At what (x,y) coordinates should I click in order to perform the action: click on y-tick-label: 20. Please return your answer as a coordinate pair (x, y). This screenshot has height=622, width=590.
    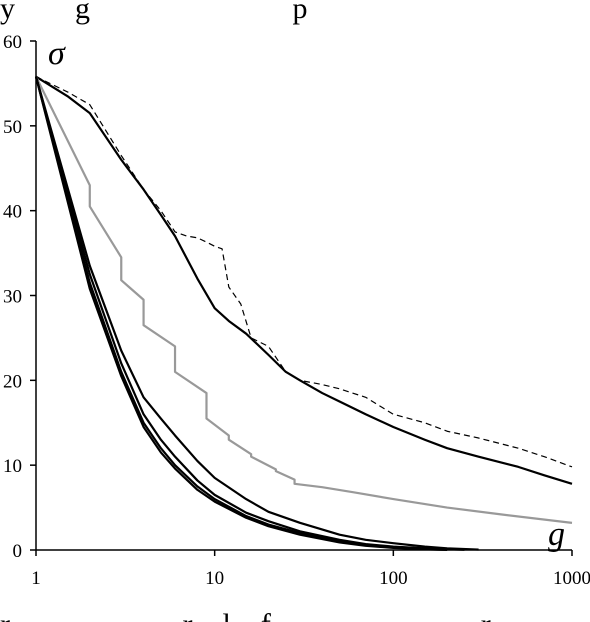
    Looking at the image, I should click on (12, 381).